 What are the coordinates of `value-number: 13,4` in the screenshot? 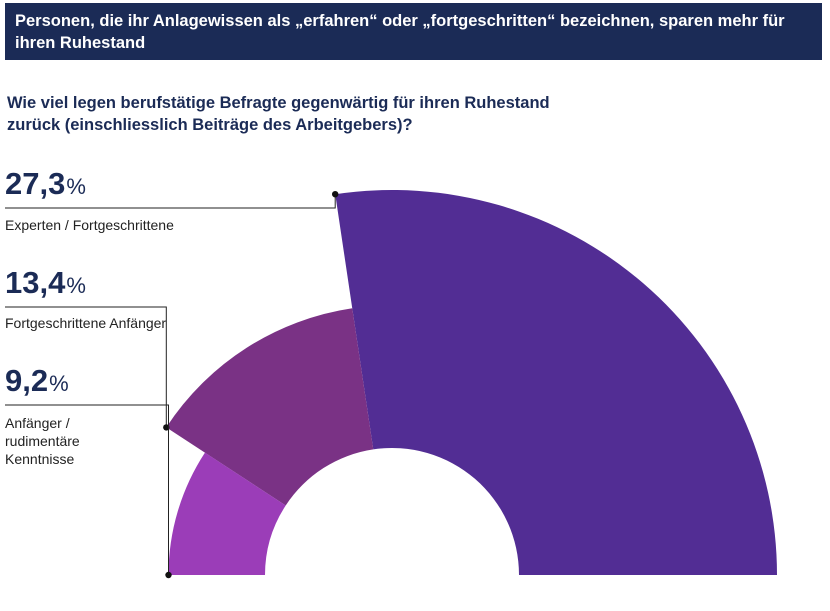 It's located at (35, 282).